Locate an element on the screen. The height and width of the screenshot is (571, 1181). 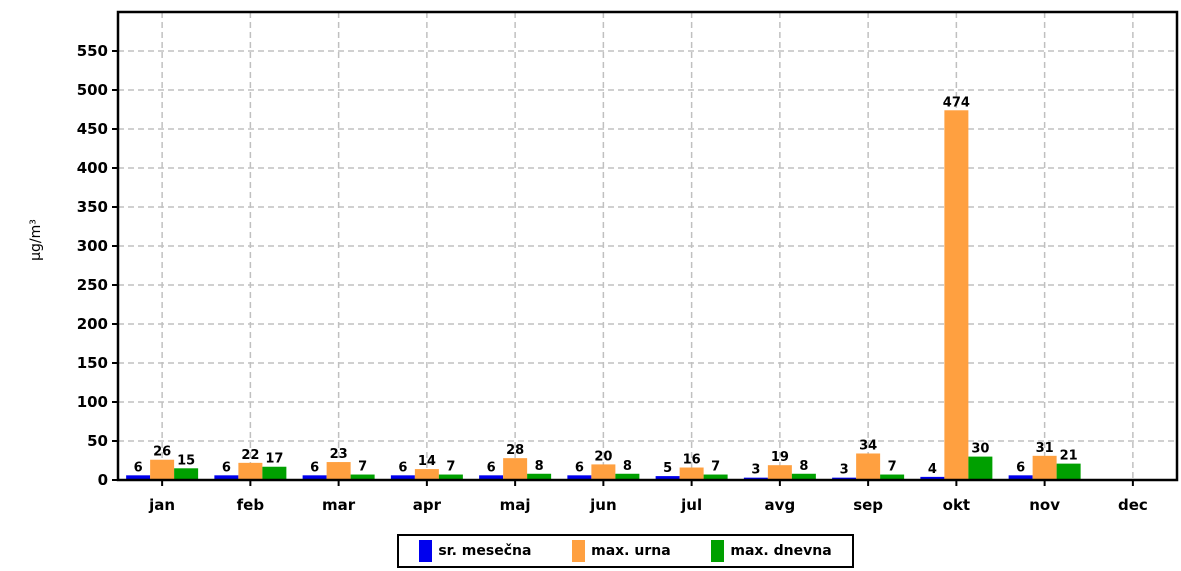
y-tick-label: 350 is located at coordinates (92, 207).